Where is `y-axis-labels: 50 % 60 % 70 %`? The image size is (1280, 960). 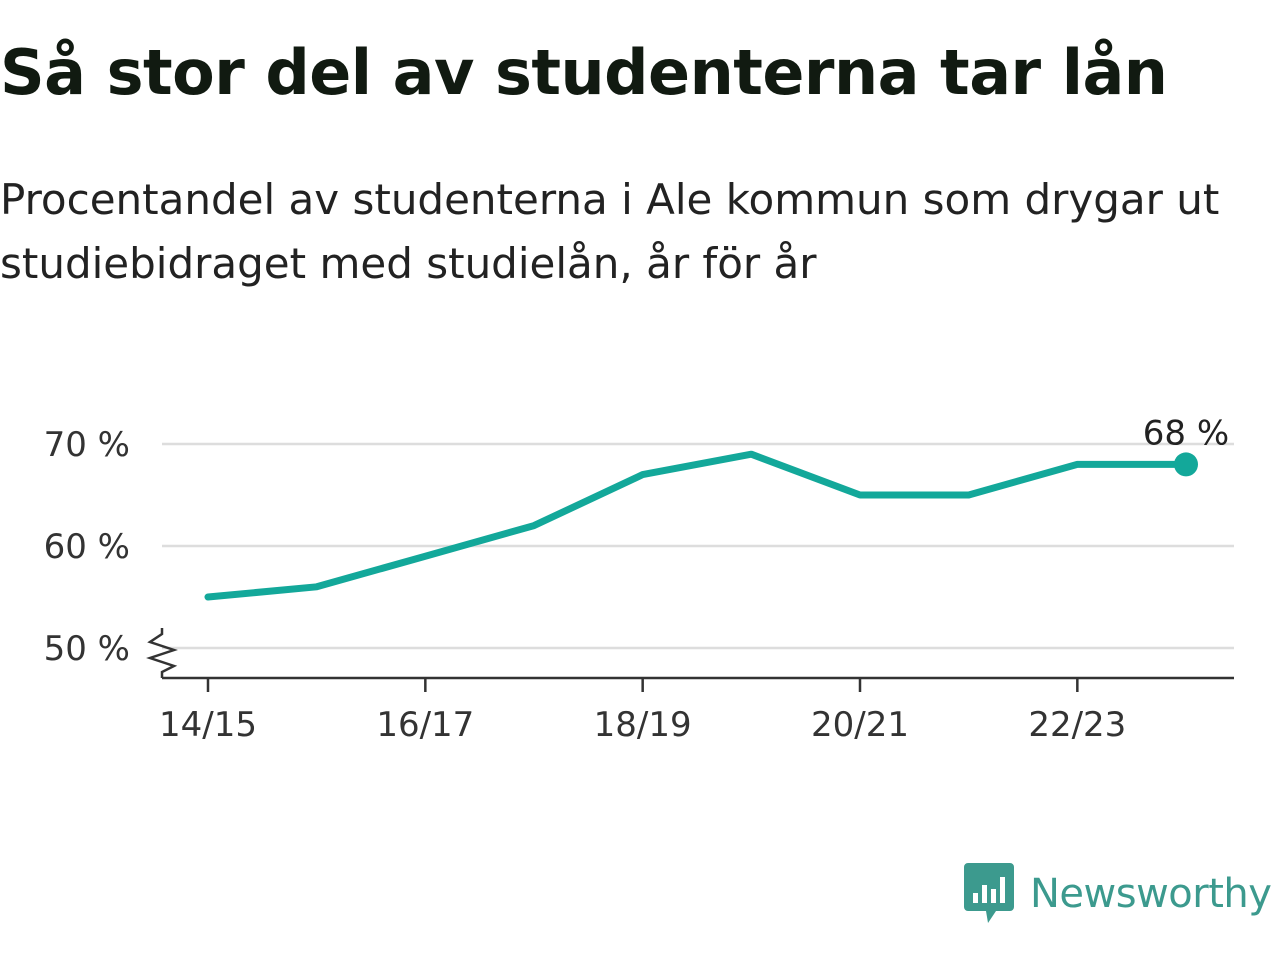 y-axis-labels: 50 % 60 % 70 % is located at coordinates (87, 547).